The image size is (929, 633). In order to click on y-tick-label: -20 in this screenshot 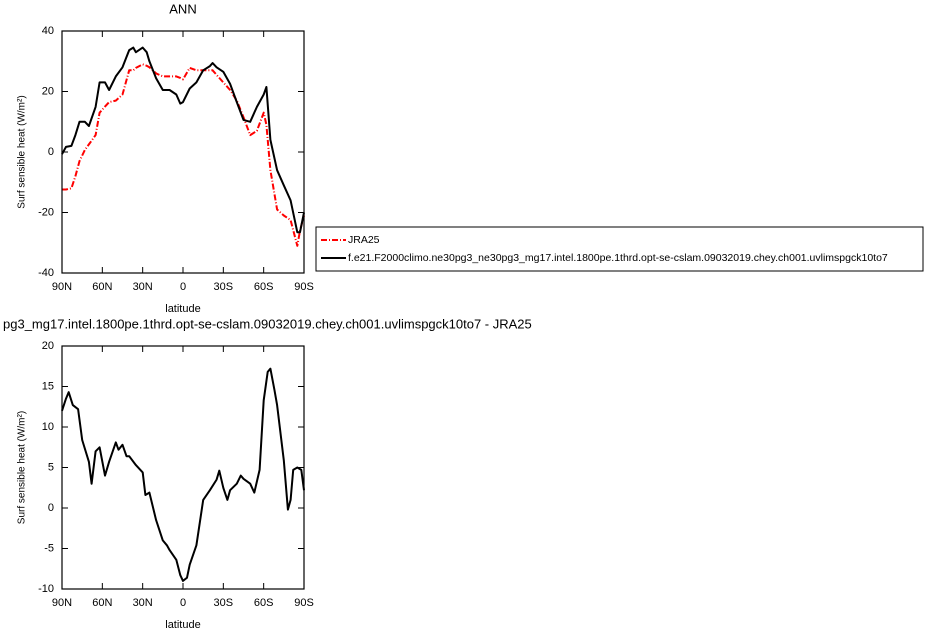, I will do `click(46, 212)`.